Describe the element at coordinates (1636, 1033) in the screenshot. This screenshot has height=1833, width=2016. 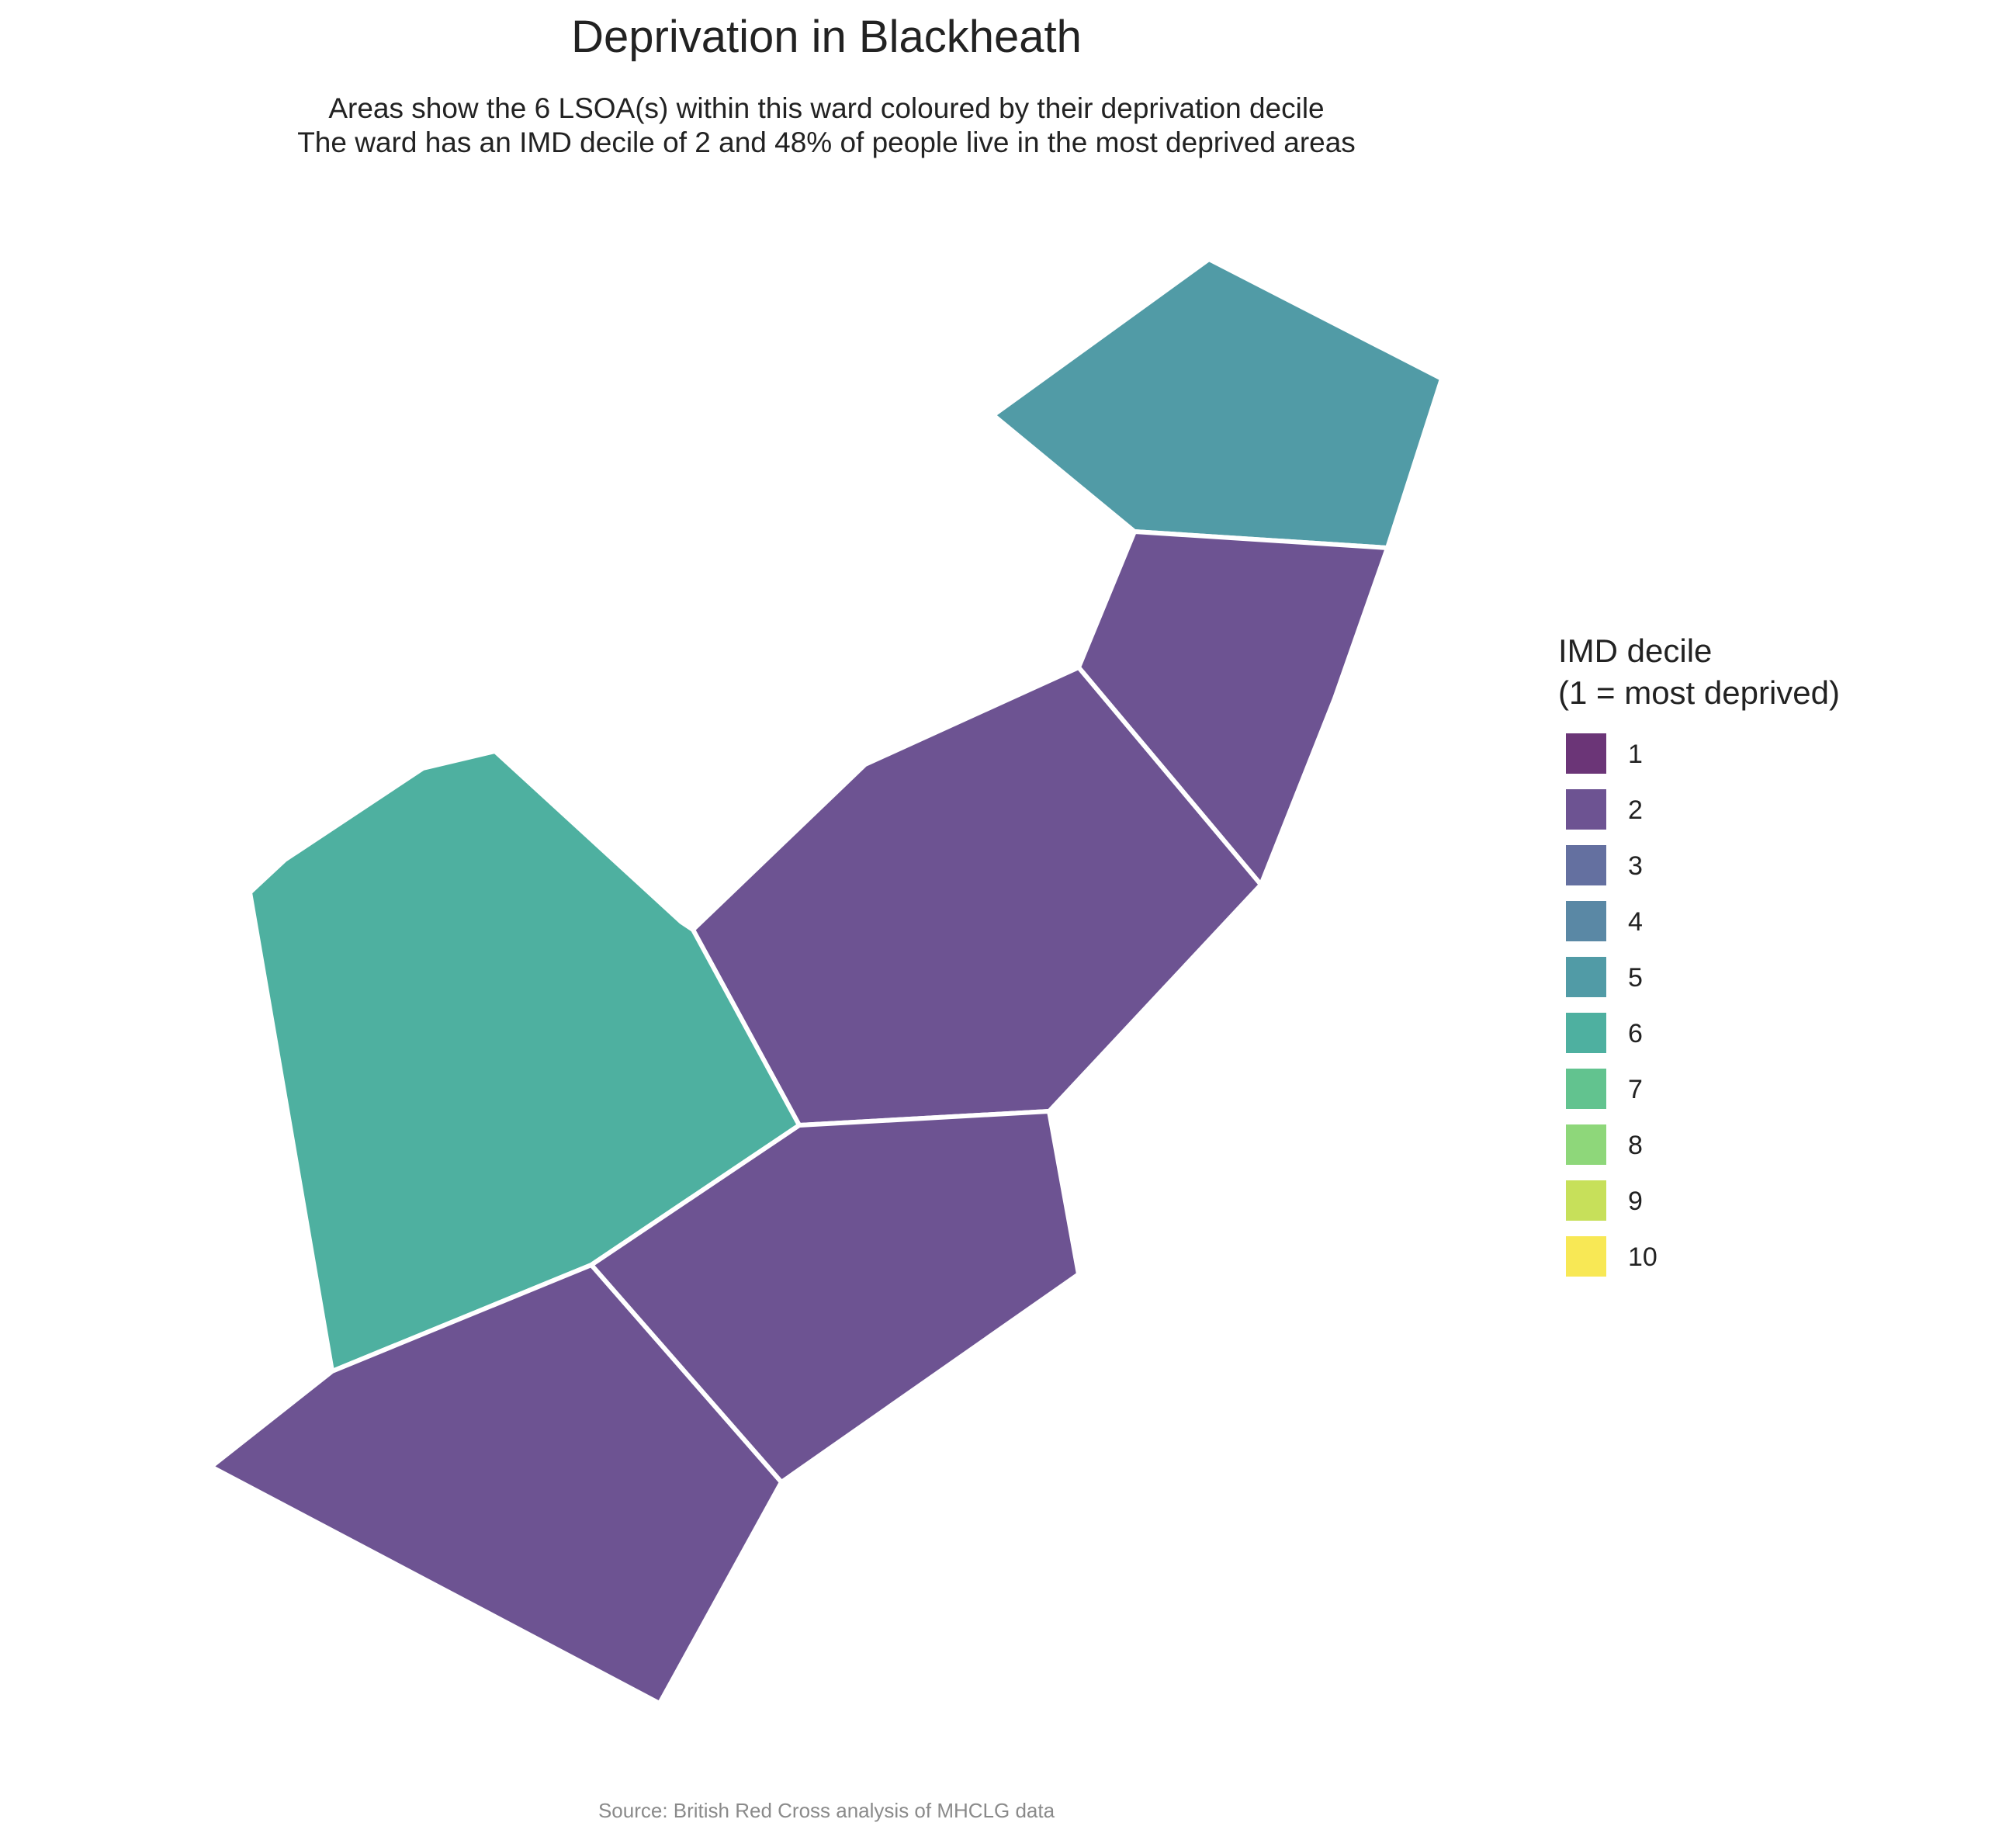
I see `legend-label: 6` at that location.